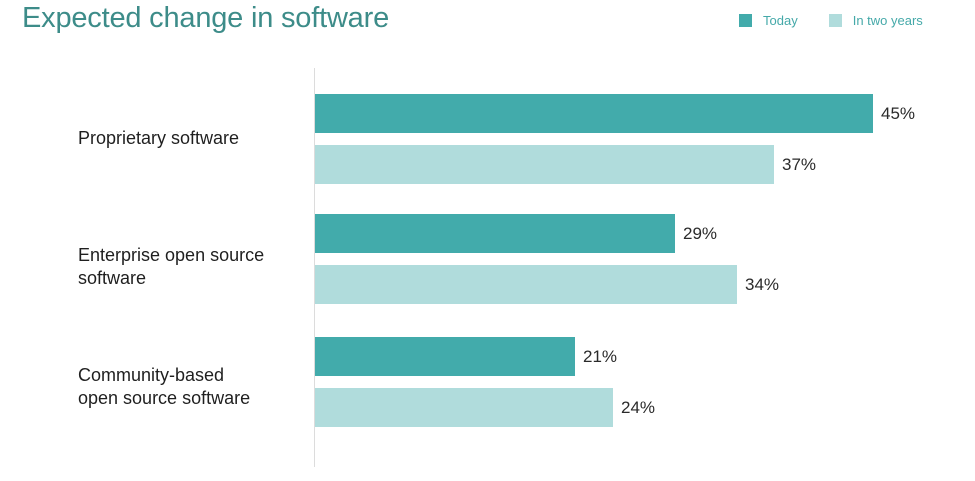 This screenshot has height=481, width=975. What do you see at coordinates (799, 164) in the screenshot?
I see `bar-value-label: 37%` at bounding box center [799, 164].